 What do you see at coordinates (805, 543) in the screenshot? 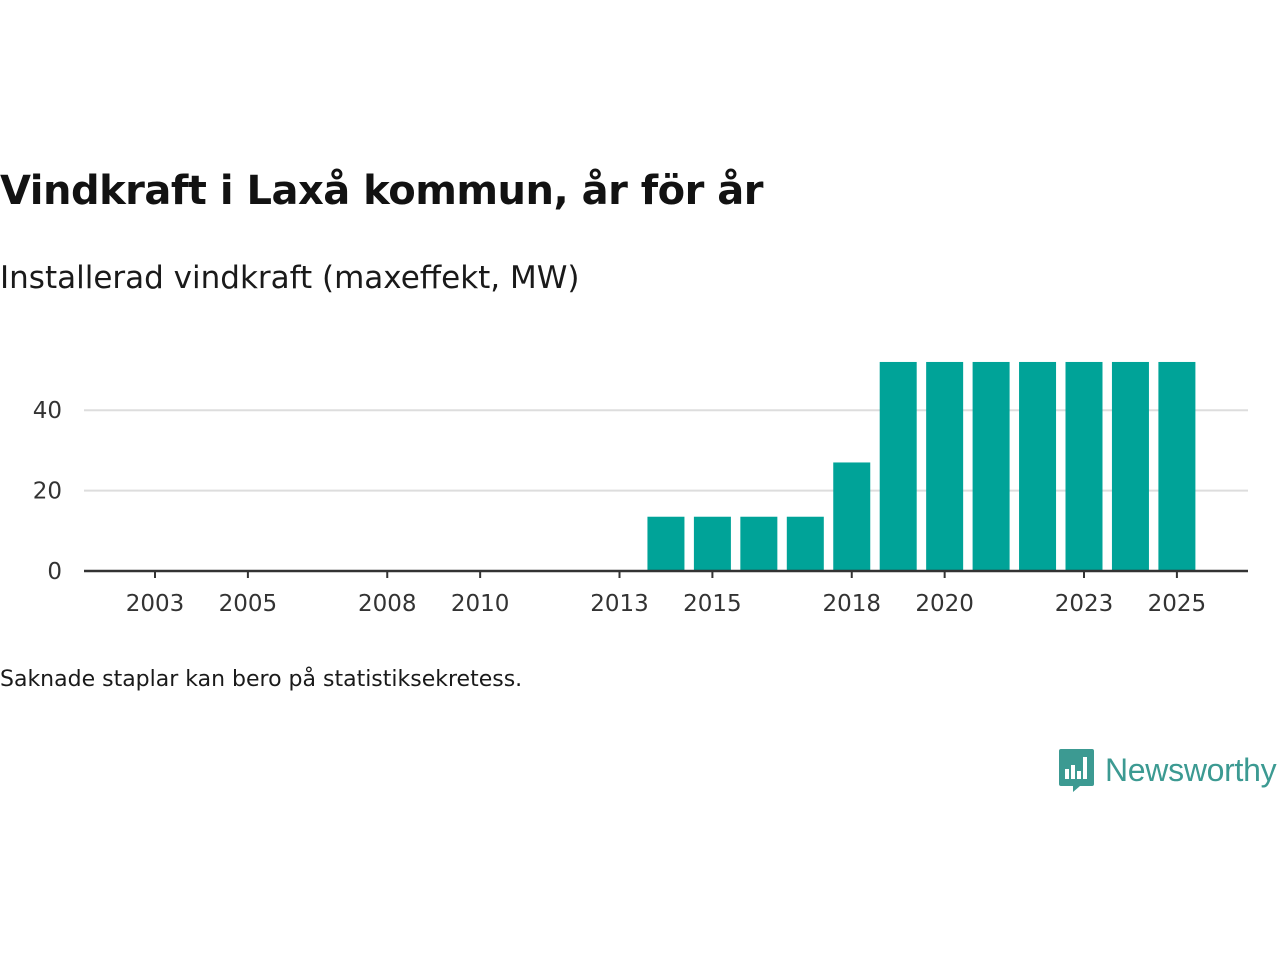
I see `bar-2017` at bounding box center [805, 543].